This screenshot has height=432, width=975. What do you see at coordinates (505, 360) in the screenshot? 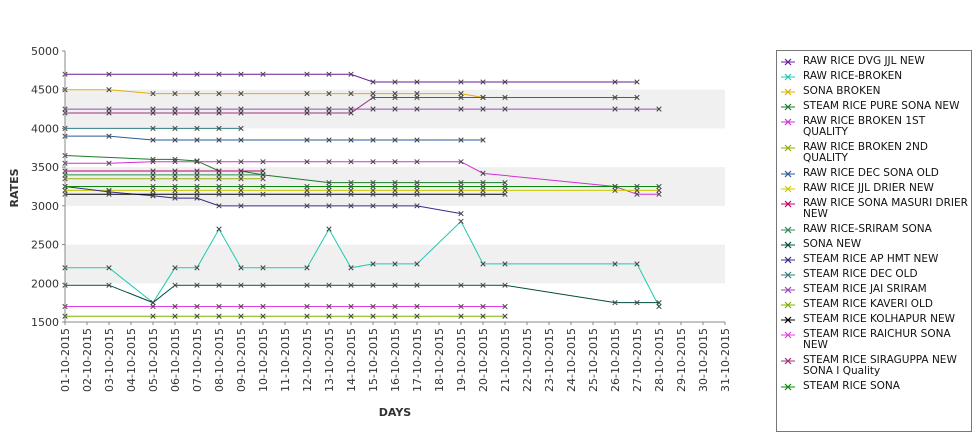
I see `x-tick-label: 21-10-2015` at bounding box center [505, 360].